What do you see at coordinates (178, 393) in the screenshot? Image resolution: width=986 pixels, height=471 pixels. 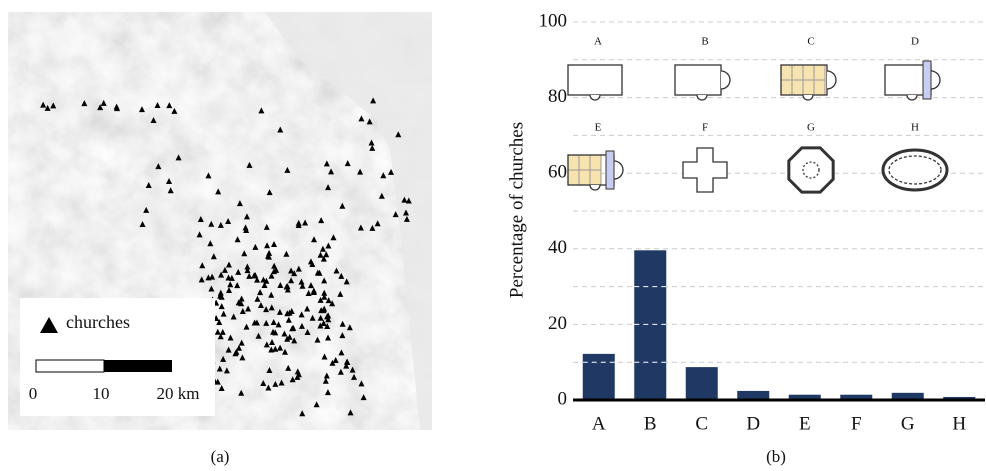 I see `scale-label: 20 km` at bounding box center [178, 393].